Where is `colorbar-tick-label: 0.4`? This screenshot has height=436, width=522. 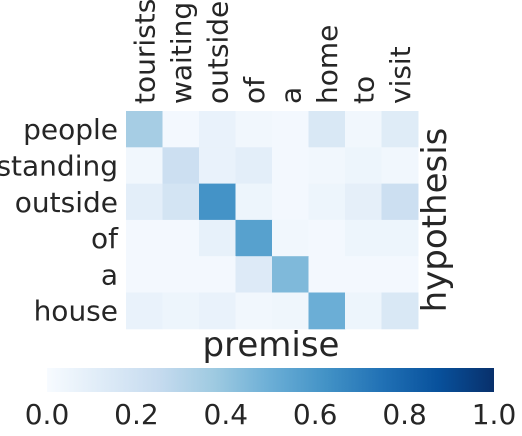 colorbar-tick-label: 0.4 is located at coordinates (226, 414).